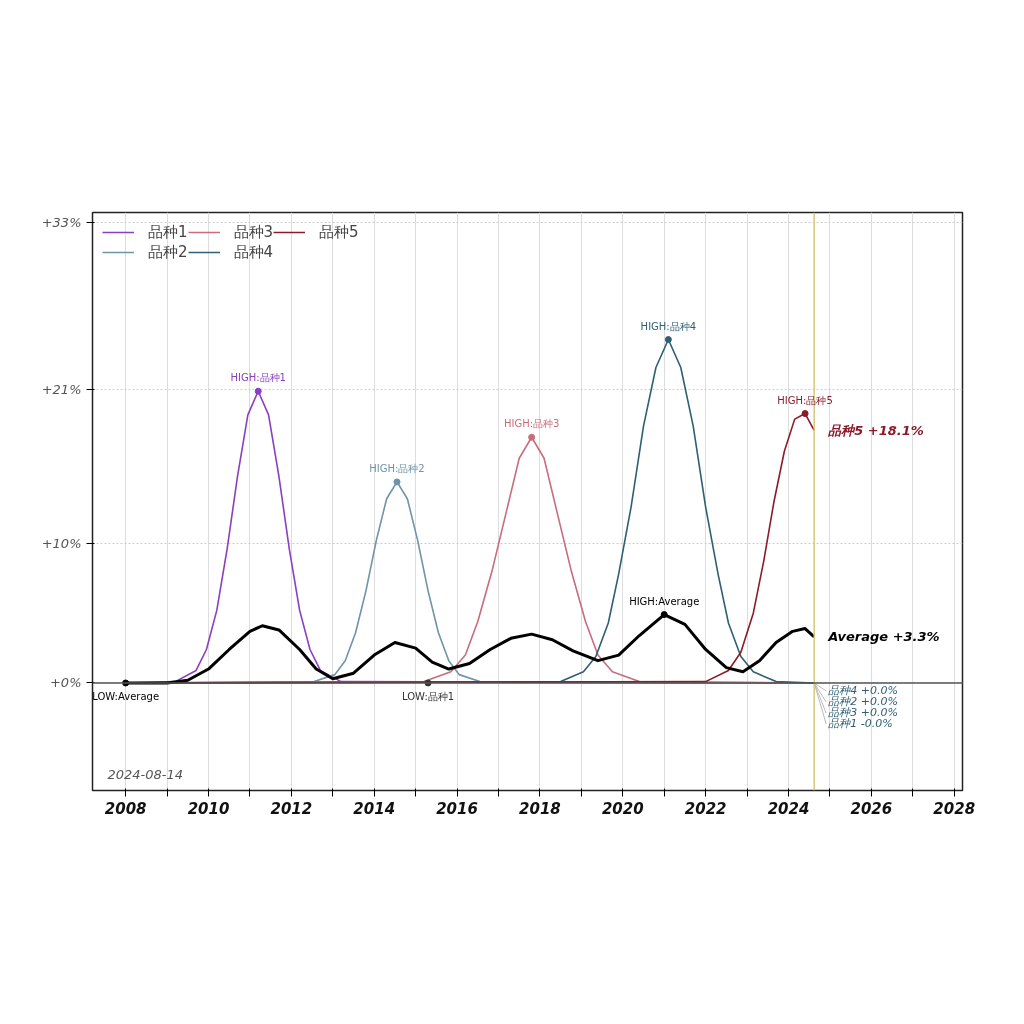  Describe the element at coordinates (126, 696) in the screenshot. I see `annotation: LOW:Average` at that location.